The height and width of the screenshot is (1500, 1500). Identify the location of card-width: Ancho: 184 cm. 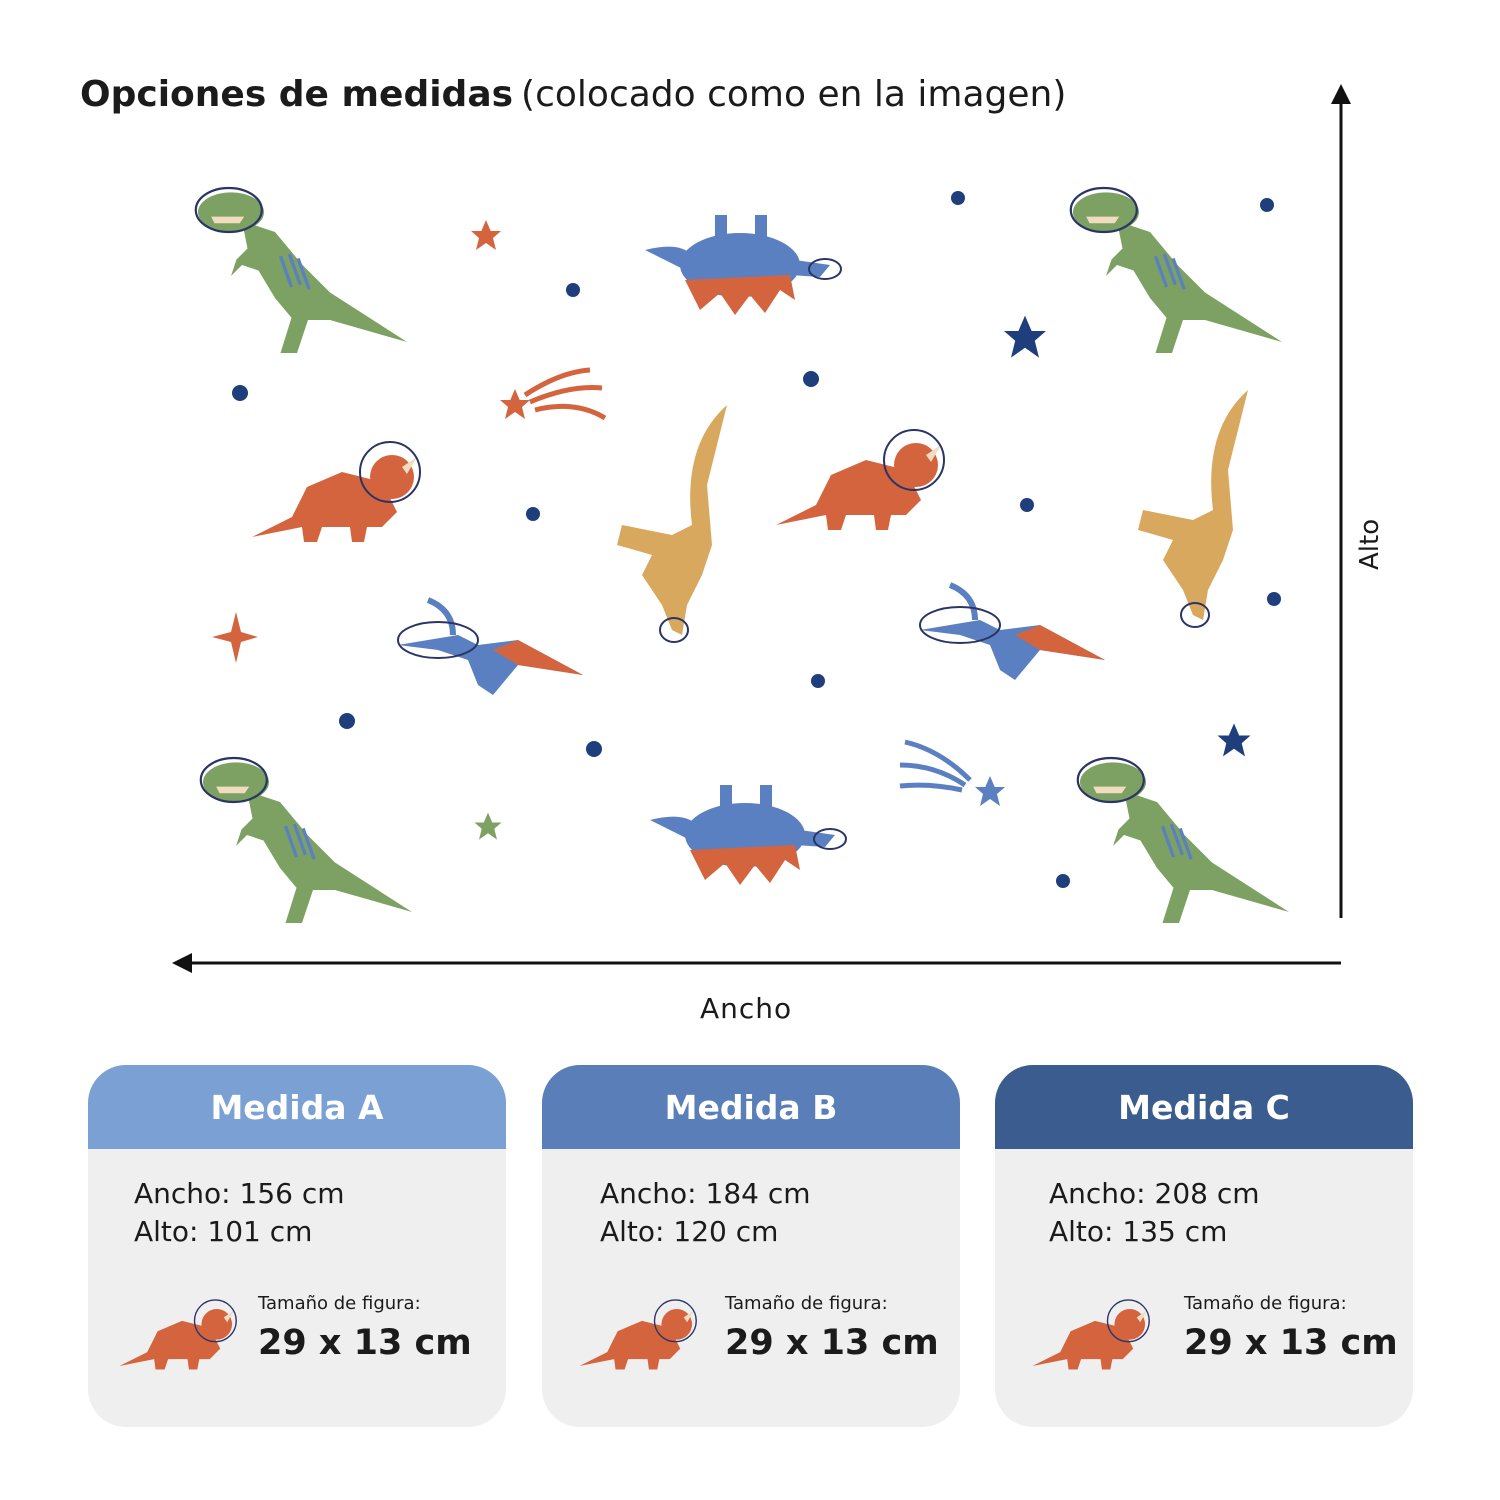
(705, 1193).